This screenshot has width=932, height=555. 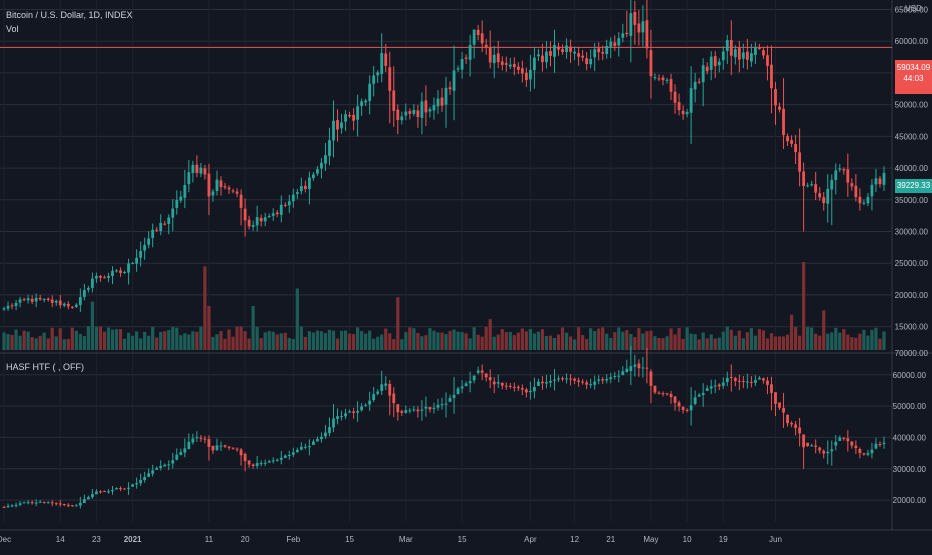 I want to click on y-tick-label: 30000.00, so click(x=912, y=231).